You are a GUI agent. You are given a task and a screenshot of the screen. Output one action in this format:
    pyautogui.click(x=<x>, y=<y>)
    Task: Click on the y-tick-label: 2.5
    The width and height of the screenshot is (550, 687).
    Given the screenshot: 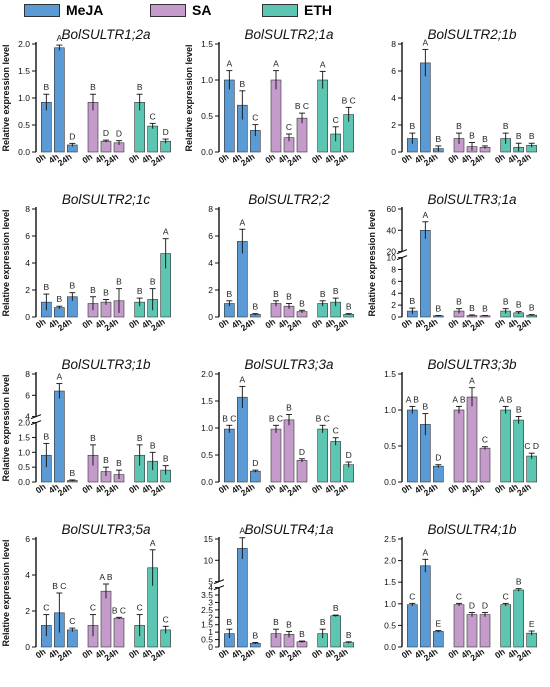 What is the action you would take?
    pyautogui.click(x=390, y=539)
    